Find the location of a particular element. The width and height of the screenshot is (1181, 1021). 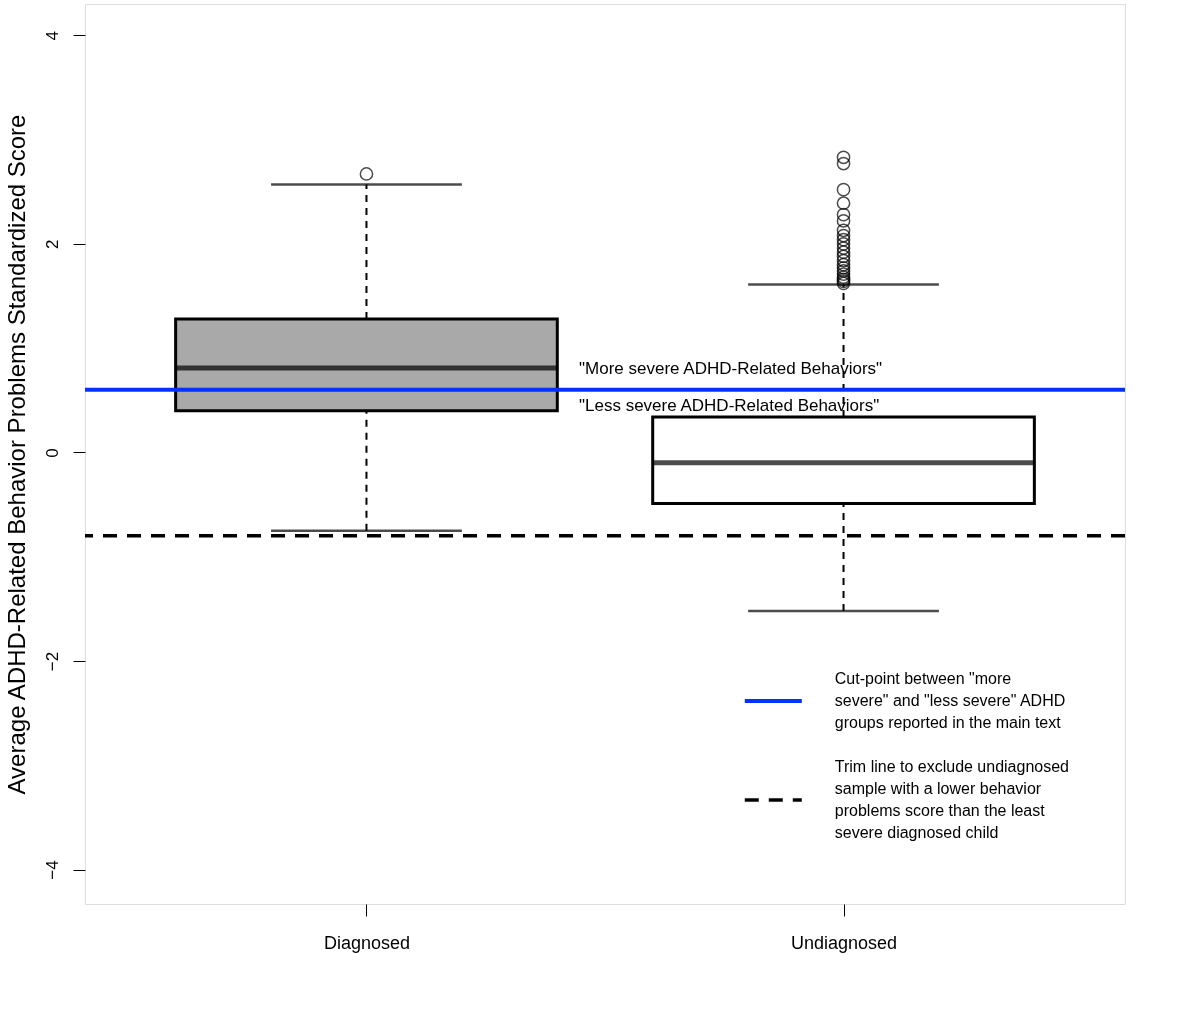

y-tick-label: 4 is located at coordinates (52, 36).